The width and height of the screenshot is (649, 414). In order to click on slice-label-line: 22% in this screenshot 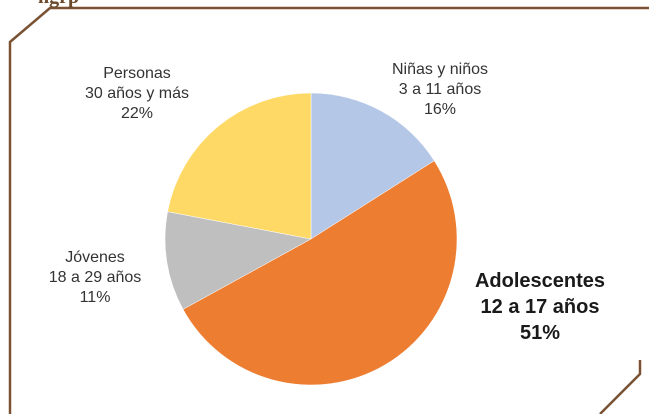, I will do `click(137, 113)`.